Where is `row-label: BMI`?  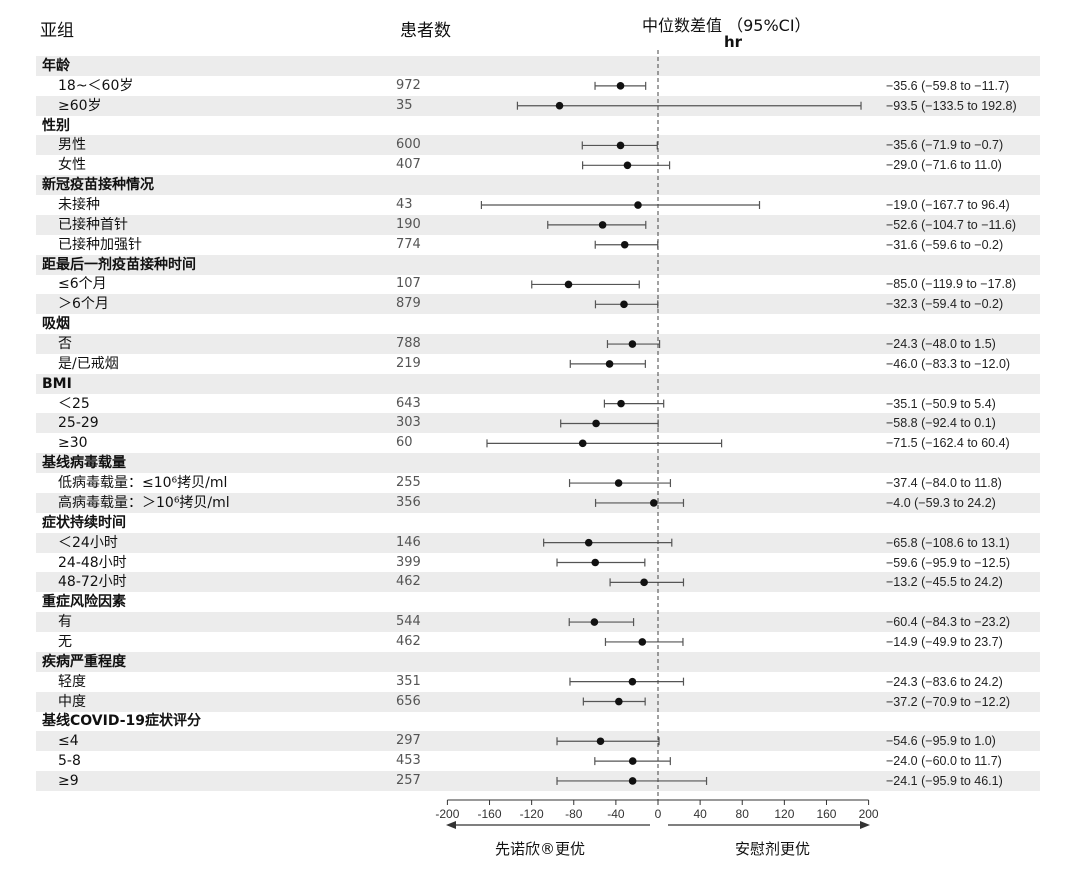
row-label: BMI is located at coordinates (57, 383).